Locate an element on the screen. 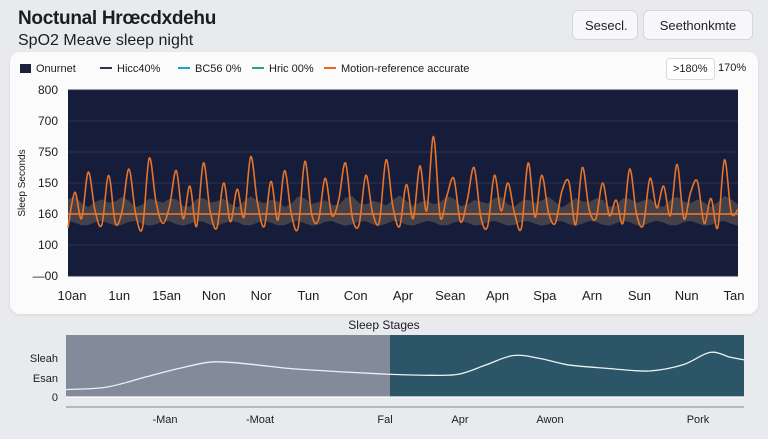 The height and width of the screenshot is (439, 768). legend-label: Hicc40% is located at coordinates (139, 69).